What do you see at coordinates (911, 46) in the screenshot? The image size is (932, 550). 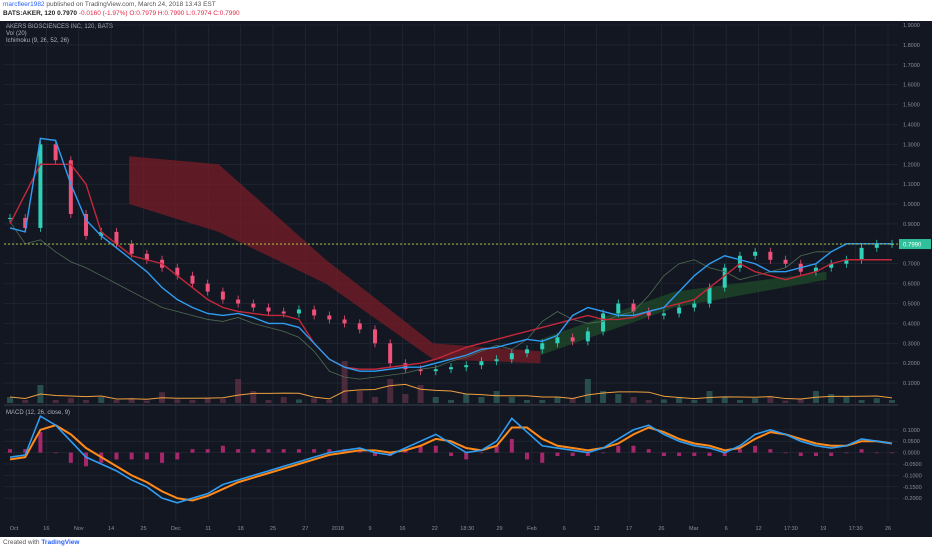 I see `price-tick-label: 1.8000` at bounding box center [911, 46].